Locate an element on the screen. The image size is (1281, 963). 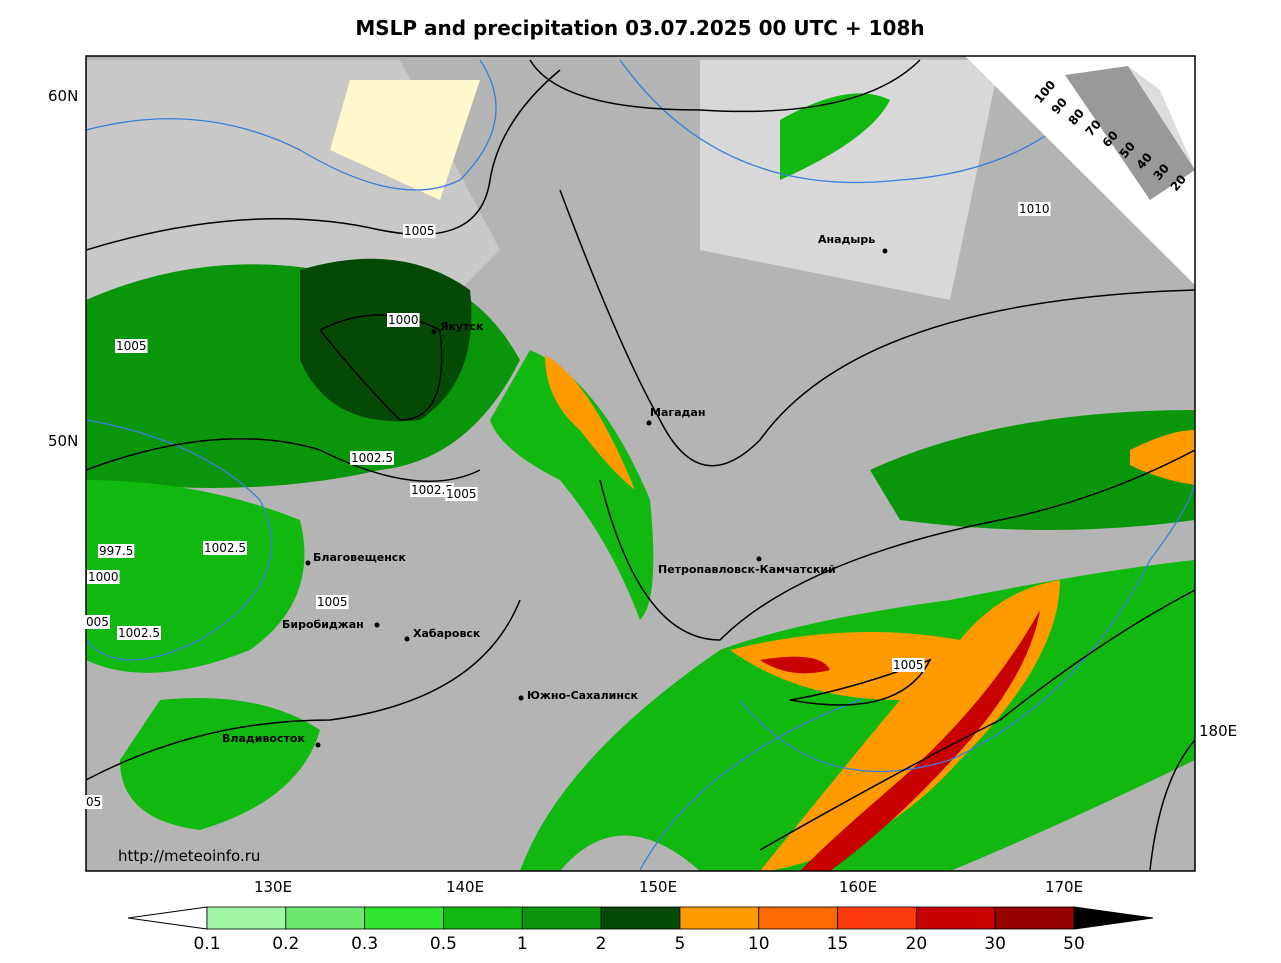
city-label: Петропавловск-Камчатский is located at coordinates (747, 569).